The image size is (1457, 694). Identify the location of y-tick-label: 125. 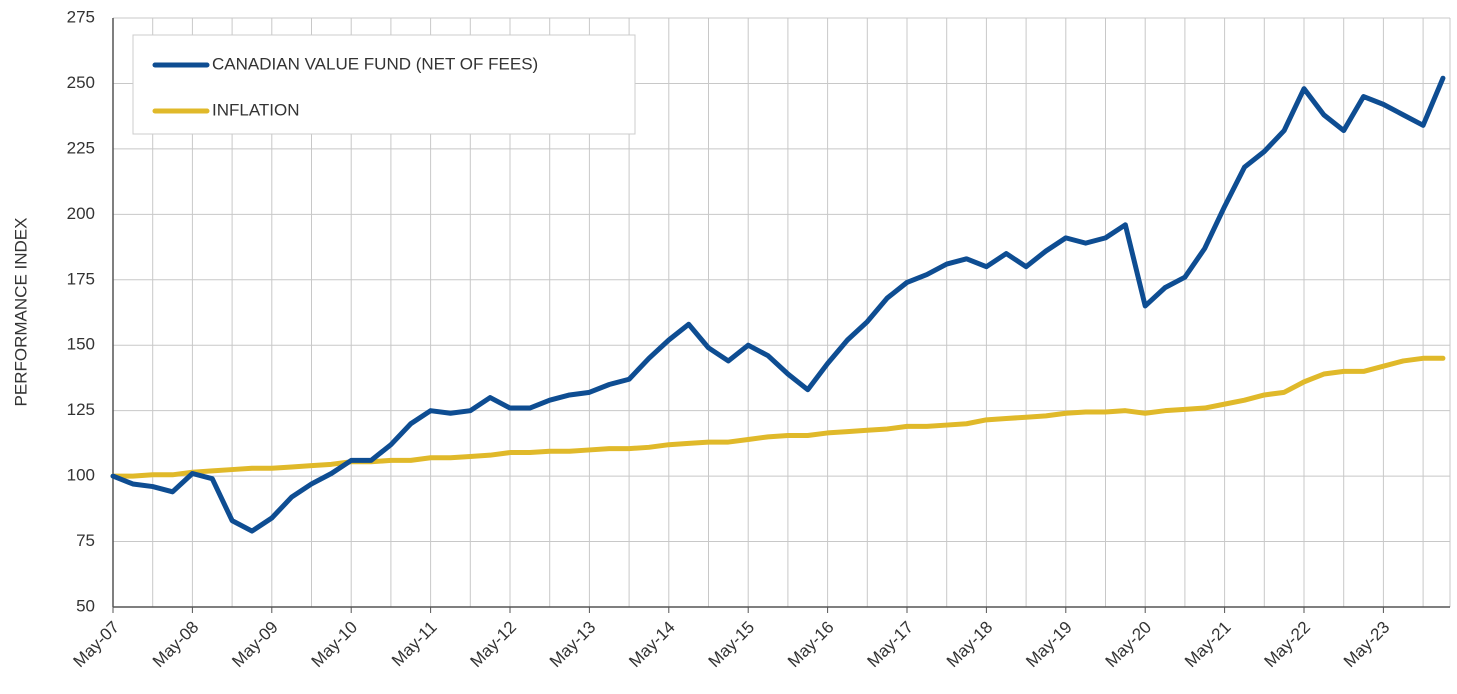
(81, 409).